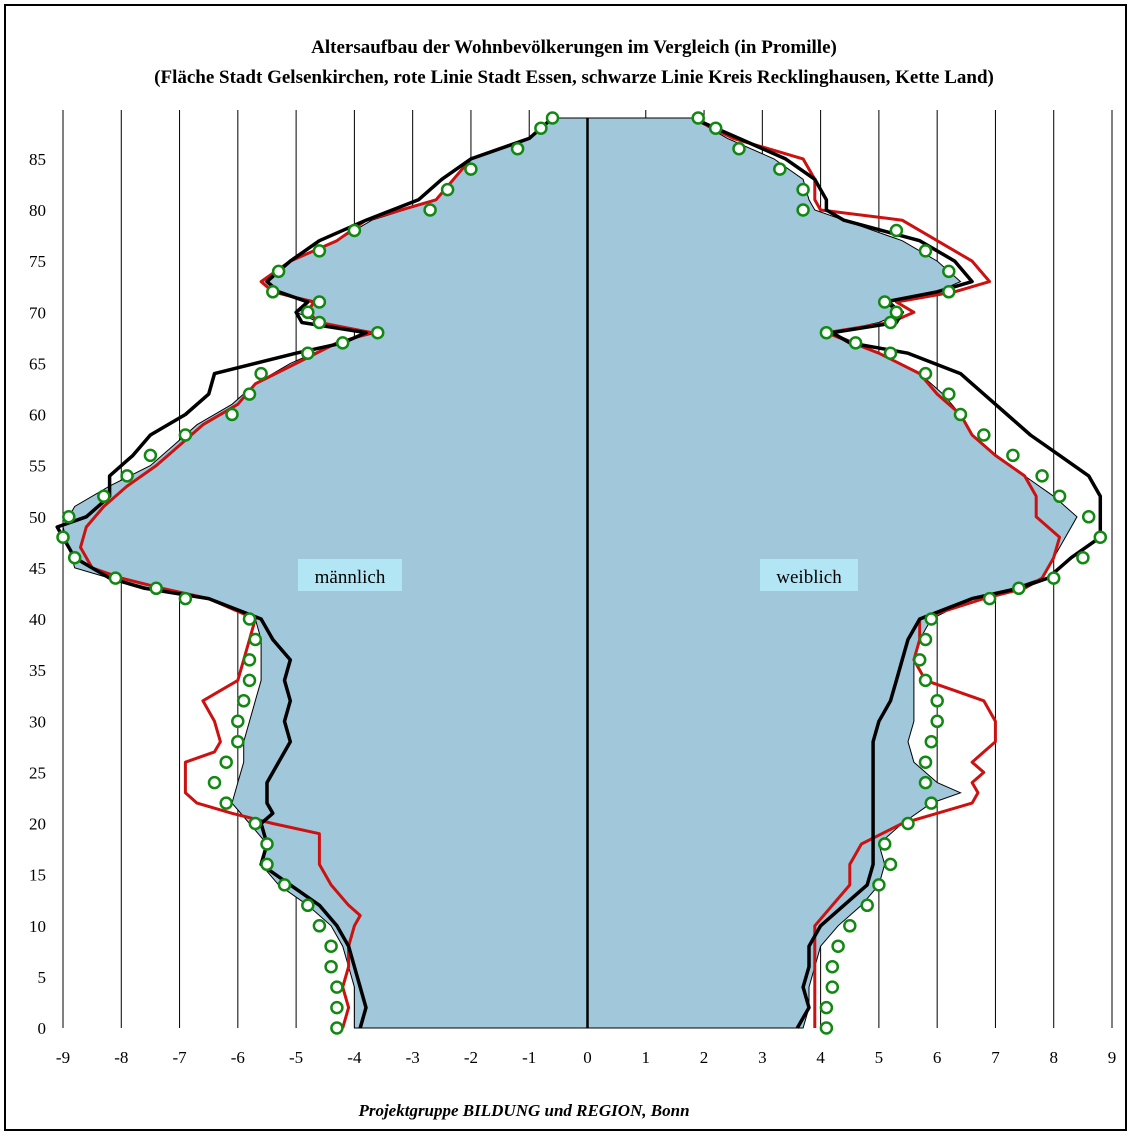 The height and width of the screenshot is (1137, 1133). Describe the element at coordinates (1112, 1057) in the screenshot. I see `x-tick-label: 9` at that location.